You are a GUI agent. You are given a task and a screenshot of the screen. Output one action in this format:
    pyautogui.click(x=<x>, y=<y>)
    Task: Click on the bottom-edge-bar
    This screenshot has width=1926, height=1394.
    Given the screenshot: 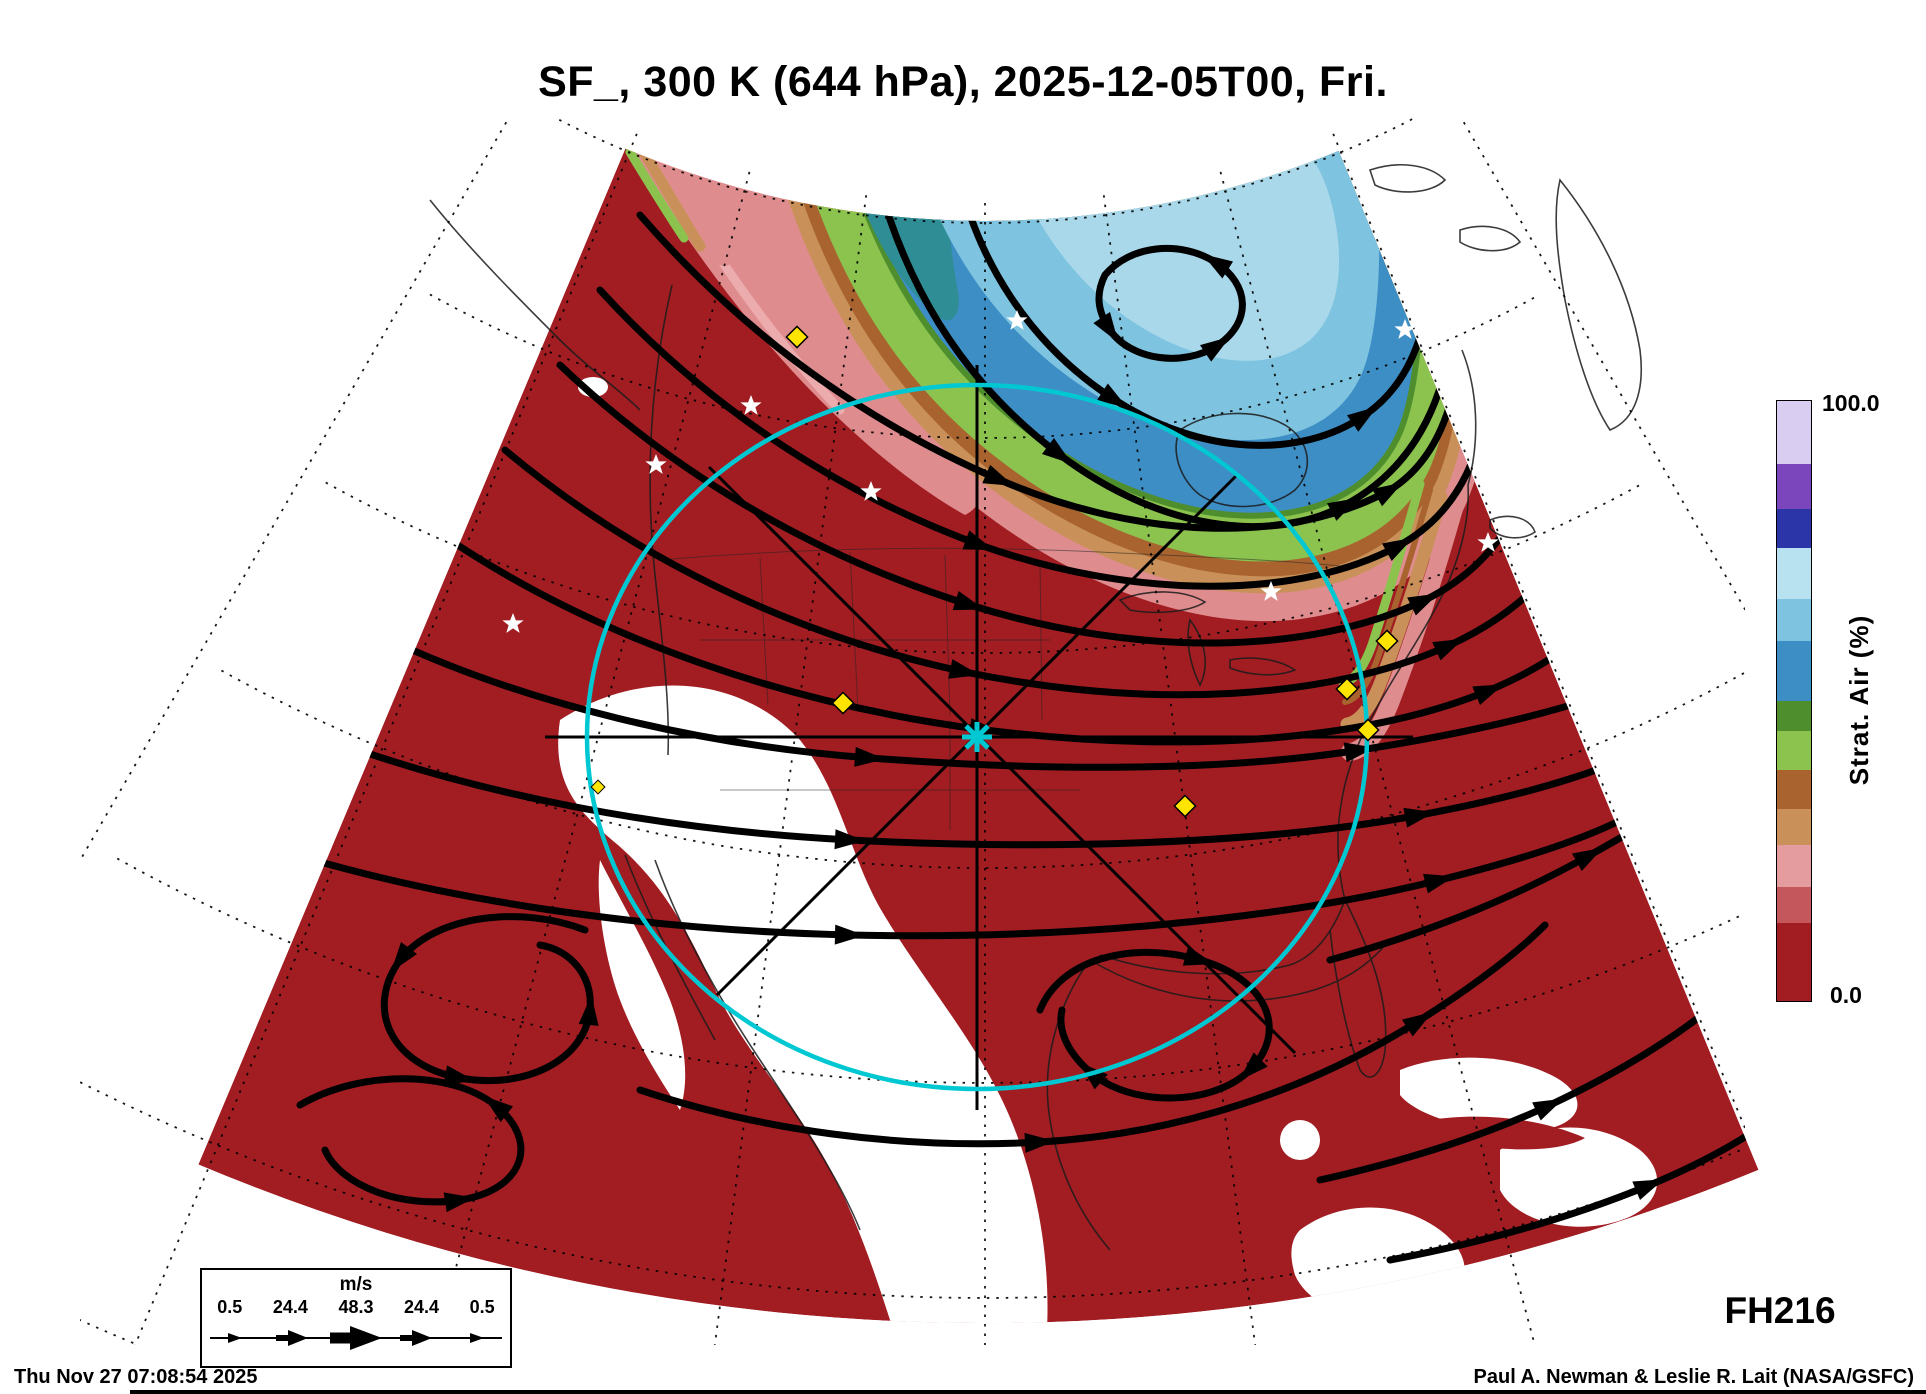 What is the action you would take?
    pyautogui.click(x=1028, y=1392)
    